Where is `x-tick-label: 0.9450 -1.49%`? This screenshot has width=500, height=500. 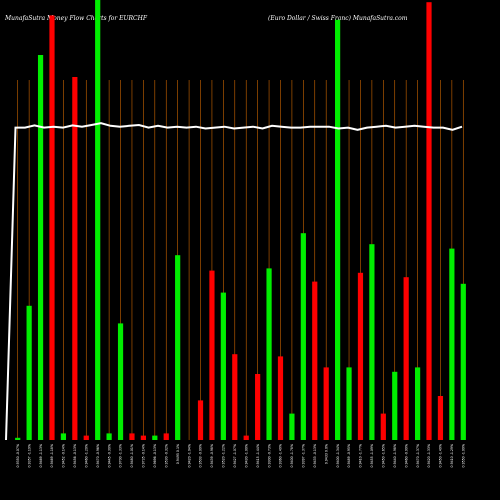
x-tick-label: 0.9450 -1.49% is located at coordinates (441, 455).